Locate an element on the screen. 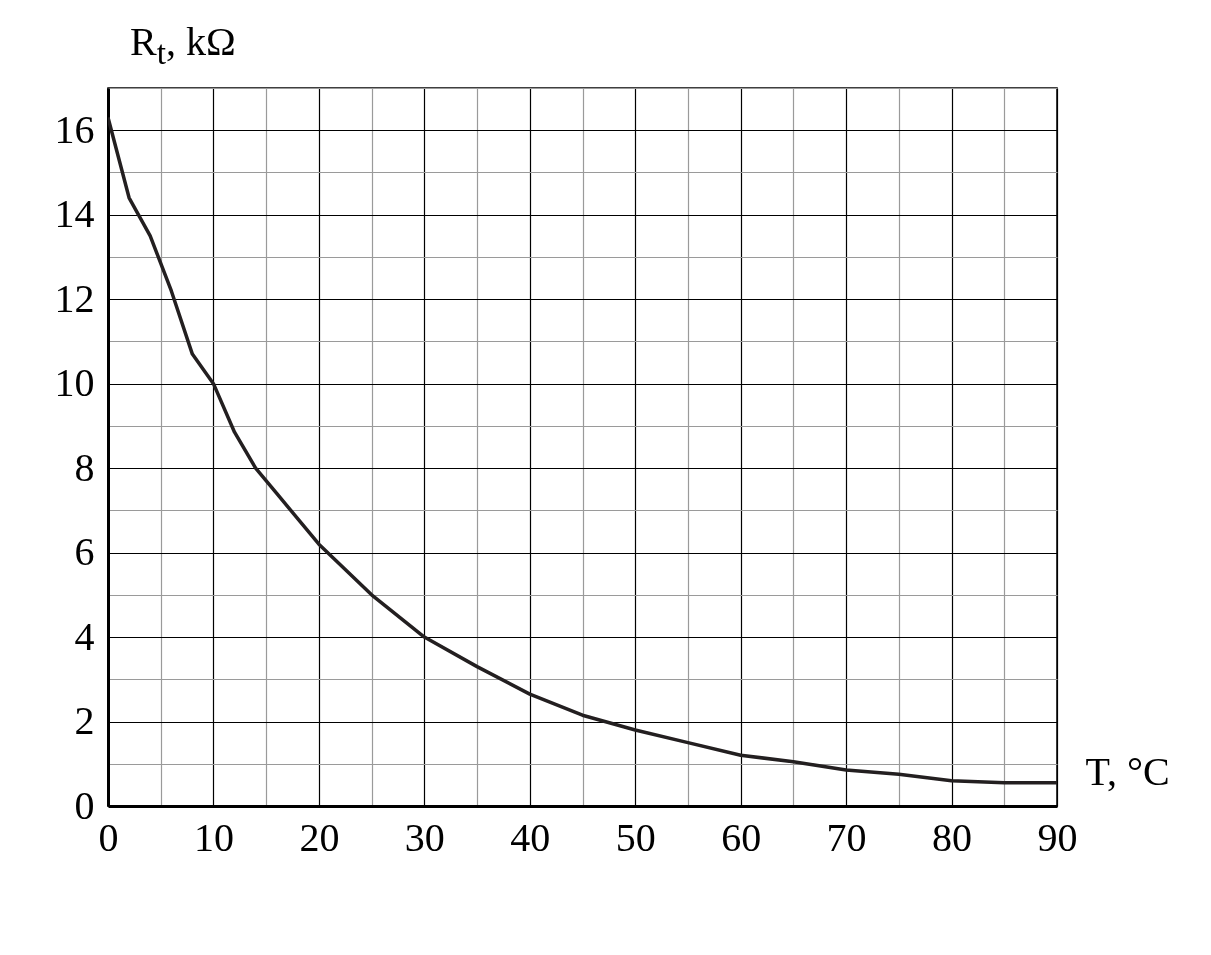 The image size is (1211, 955). x-tick-label: 60 is located at coordinates (741, 837).